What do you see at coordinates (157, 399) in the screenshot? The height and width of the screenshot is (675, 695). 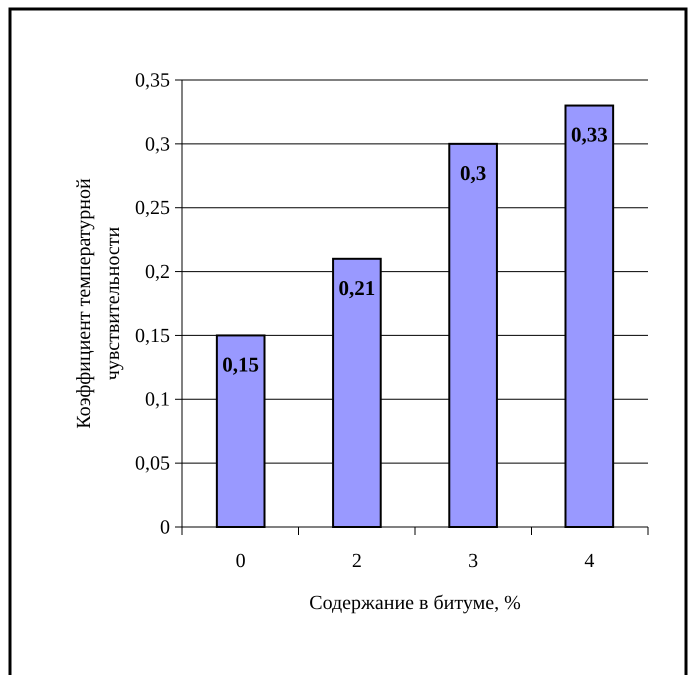 I see `y-tick-label: 0,1` at bounding box center [157, 399].